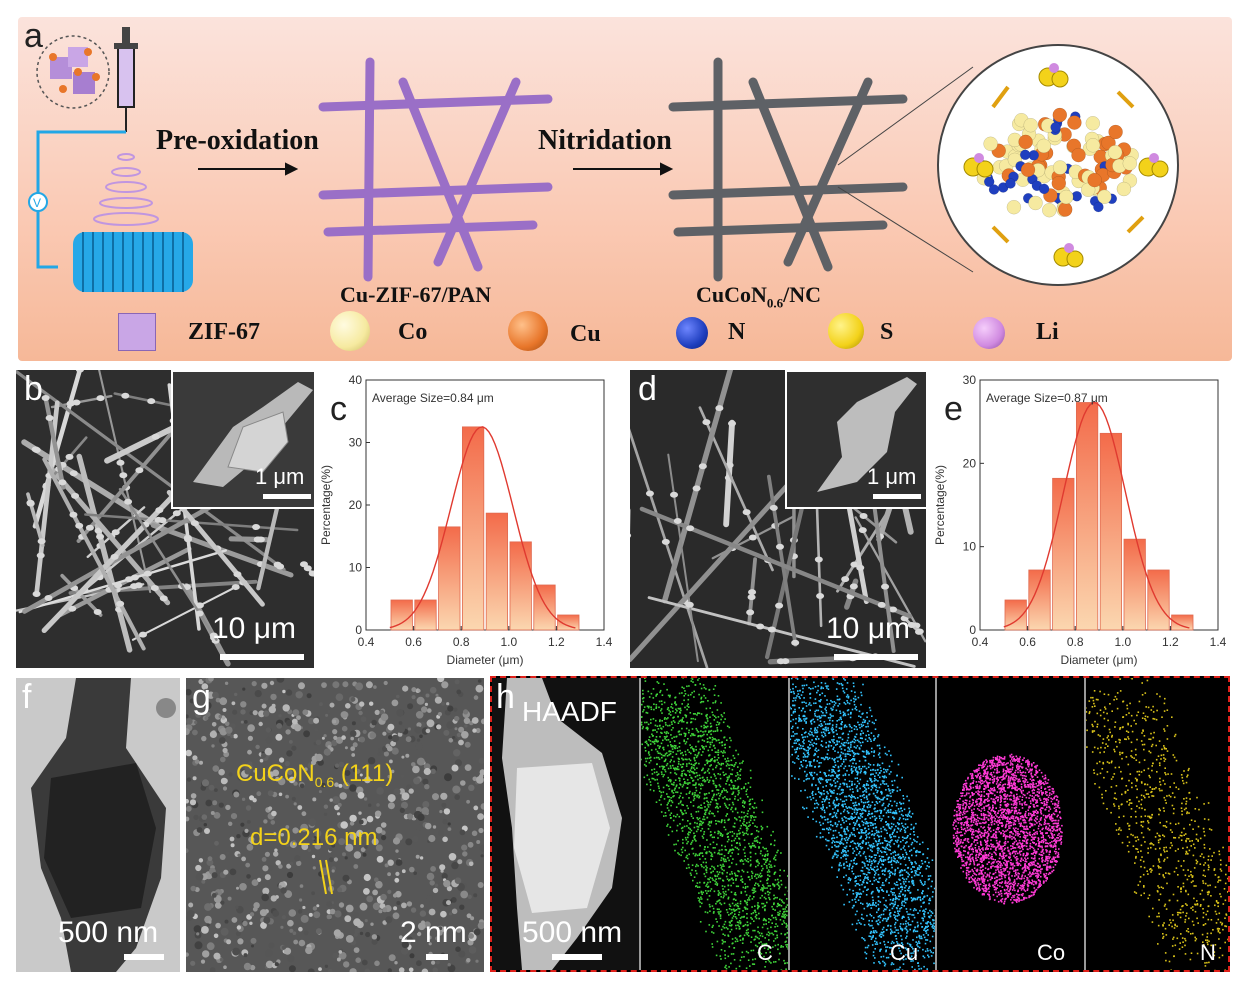  Describe the element at coordinates (892, 476) in the screenshot. I see `inset-scale-text-d: 1 μm` at that location.